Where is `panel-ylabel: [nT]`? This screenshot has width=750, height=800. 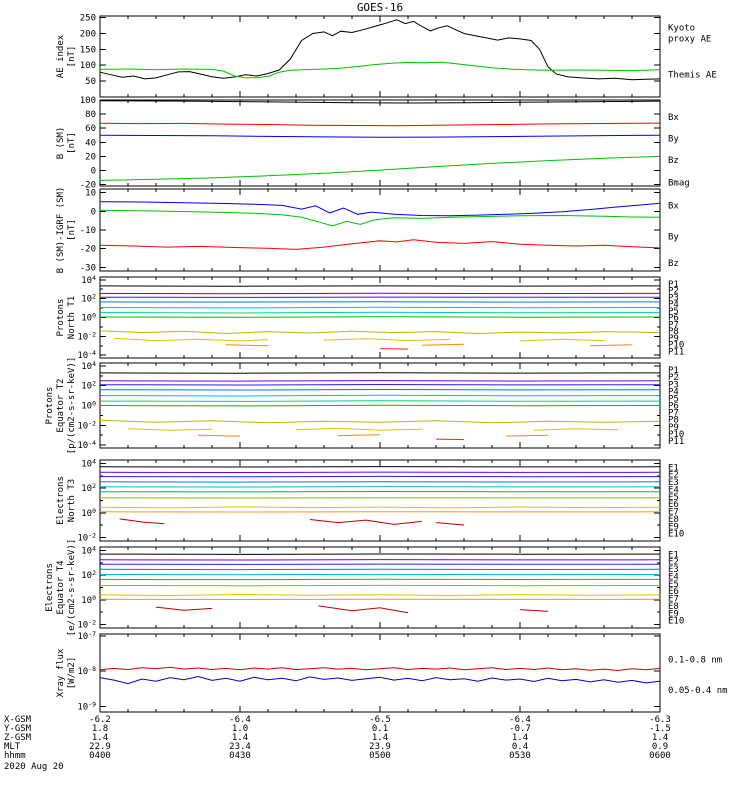
panel-ylabel: [nT] is located at coordinates (72, 143).